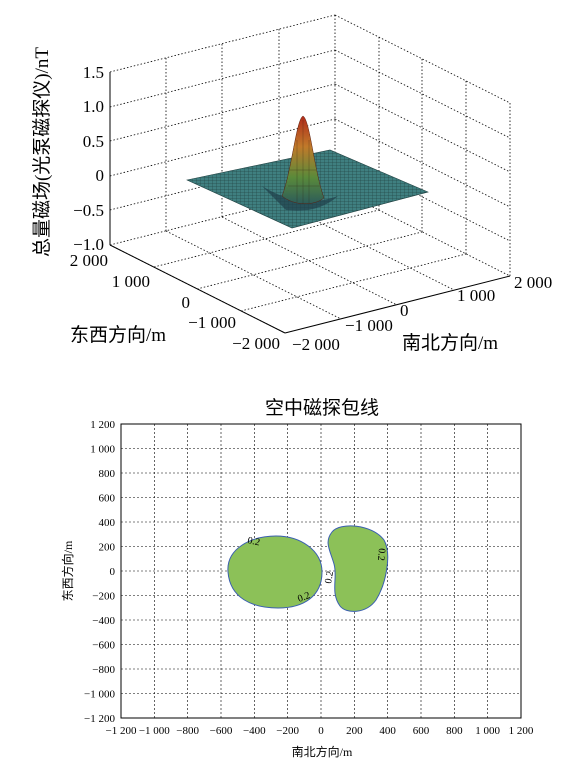 This screenshot has height=769, width=576. I want to click on contour-x-axis-label: 南北方向/m, so click(322, 751).